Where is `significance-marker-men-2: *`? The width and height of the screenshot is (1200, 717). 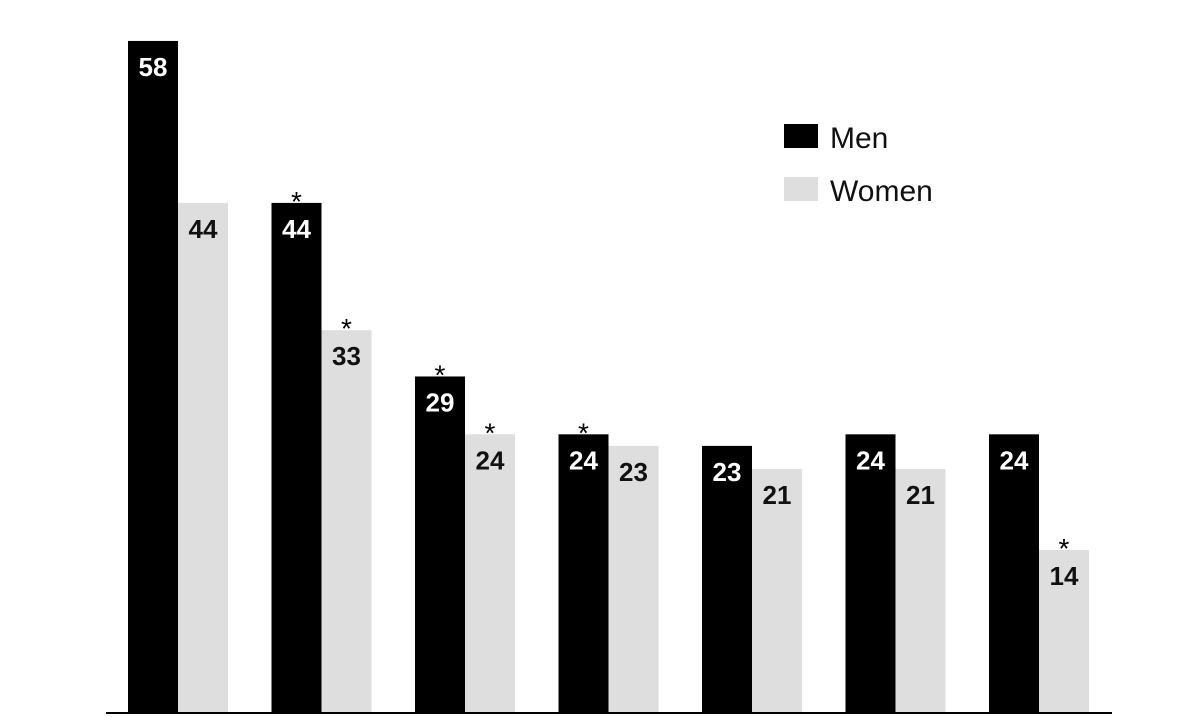 significance-marker-men-2: * is located at coordinates (296, 201).